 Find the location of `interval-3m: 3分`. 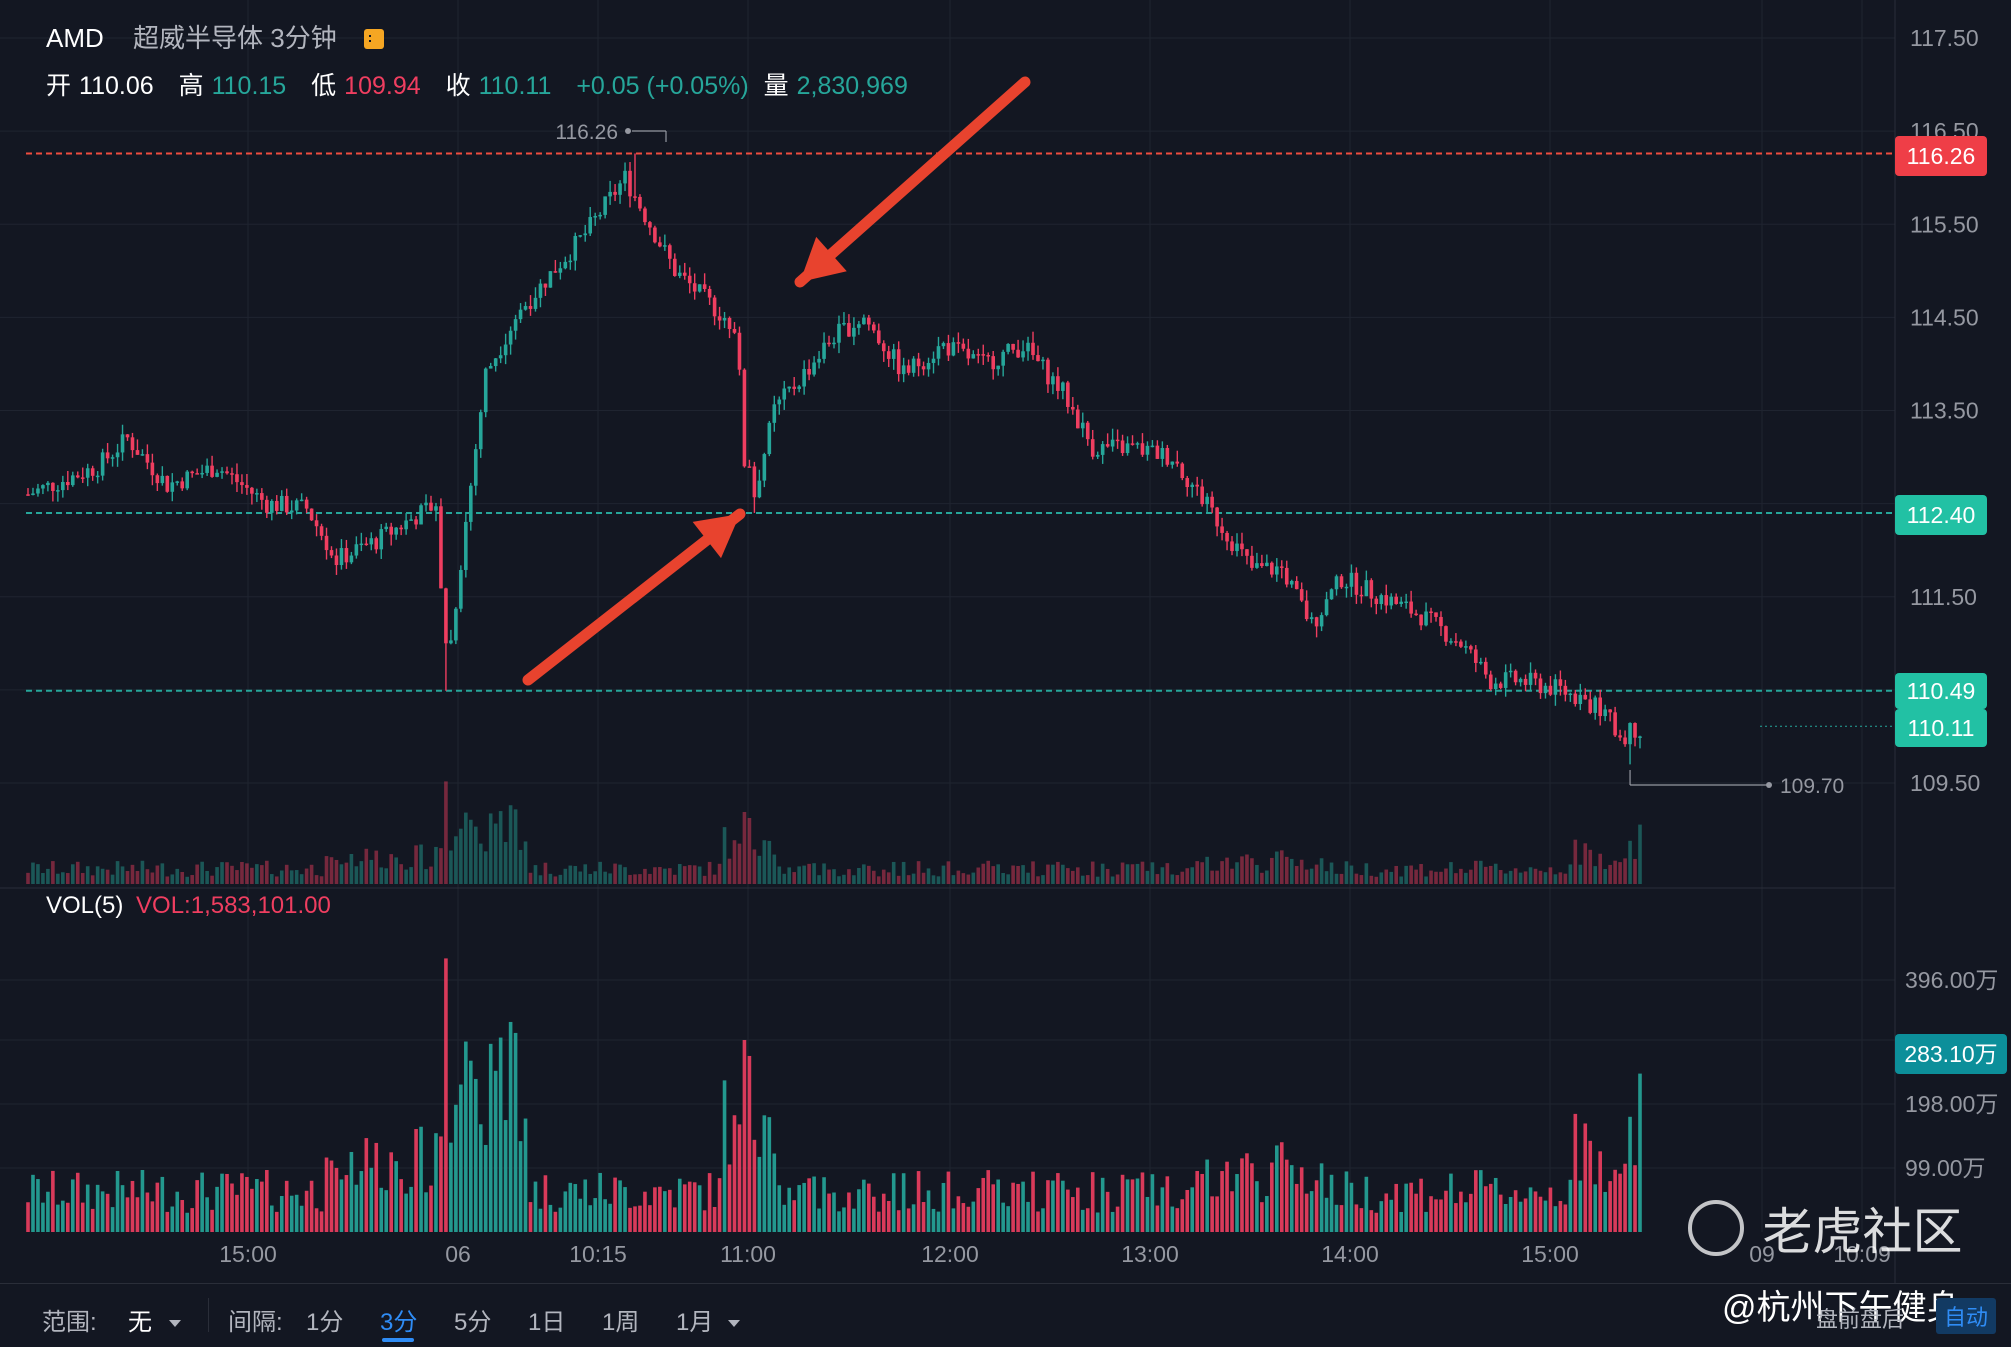

interval-3m: 3分 is located at coordinates (399, 1322).